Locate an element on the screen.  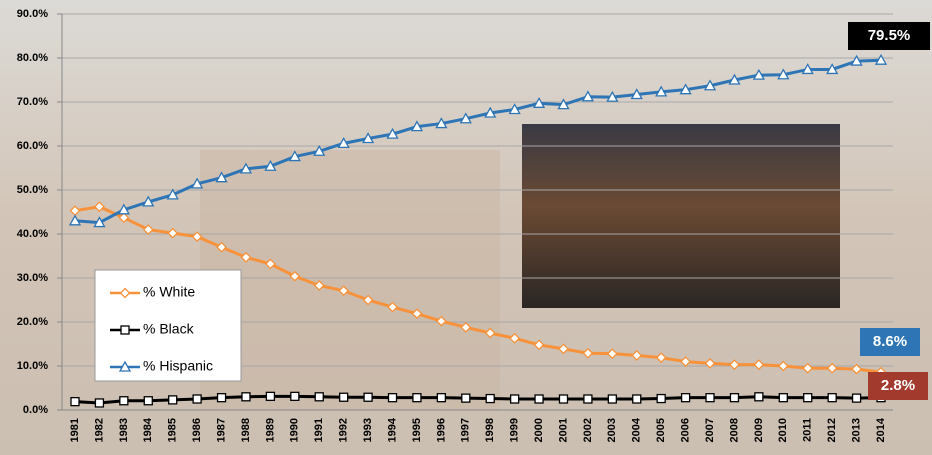
x-tick-label: 2005 is located at coordinates (661, 430).